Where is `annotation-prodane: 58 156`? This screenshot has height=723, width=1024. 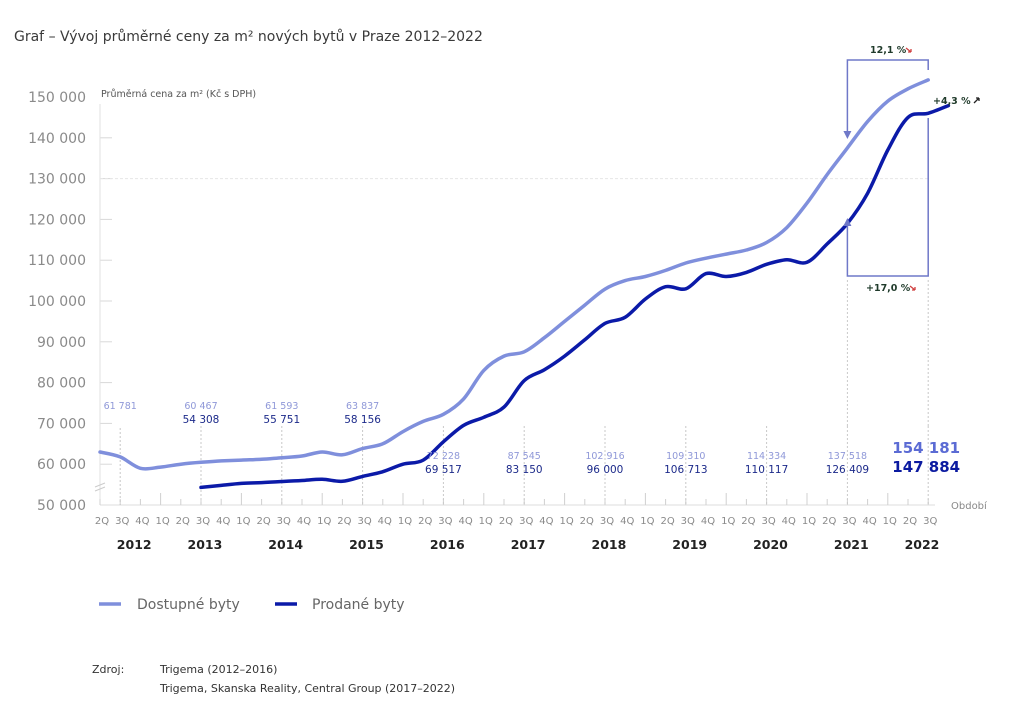 annotation-prodane: 58 156 is located at coordinates (362, 420).